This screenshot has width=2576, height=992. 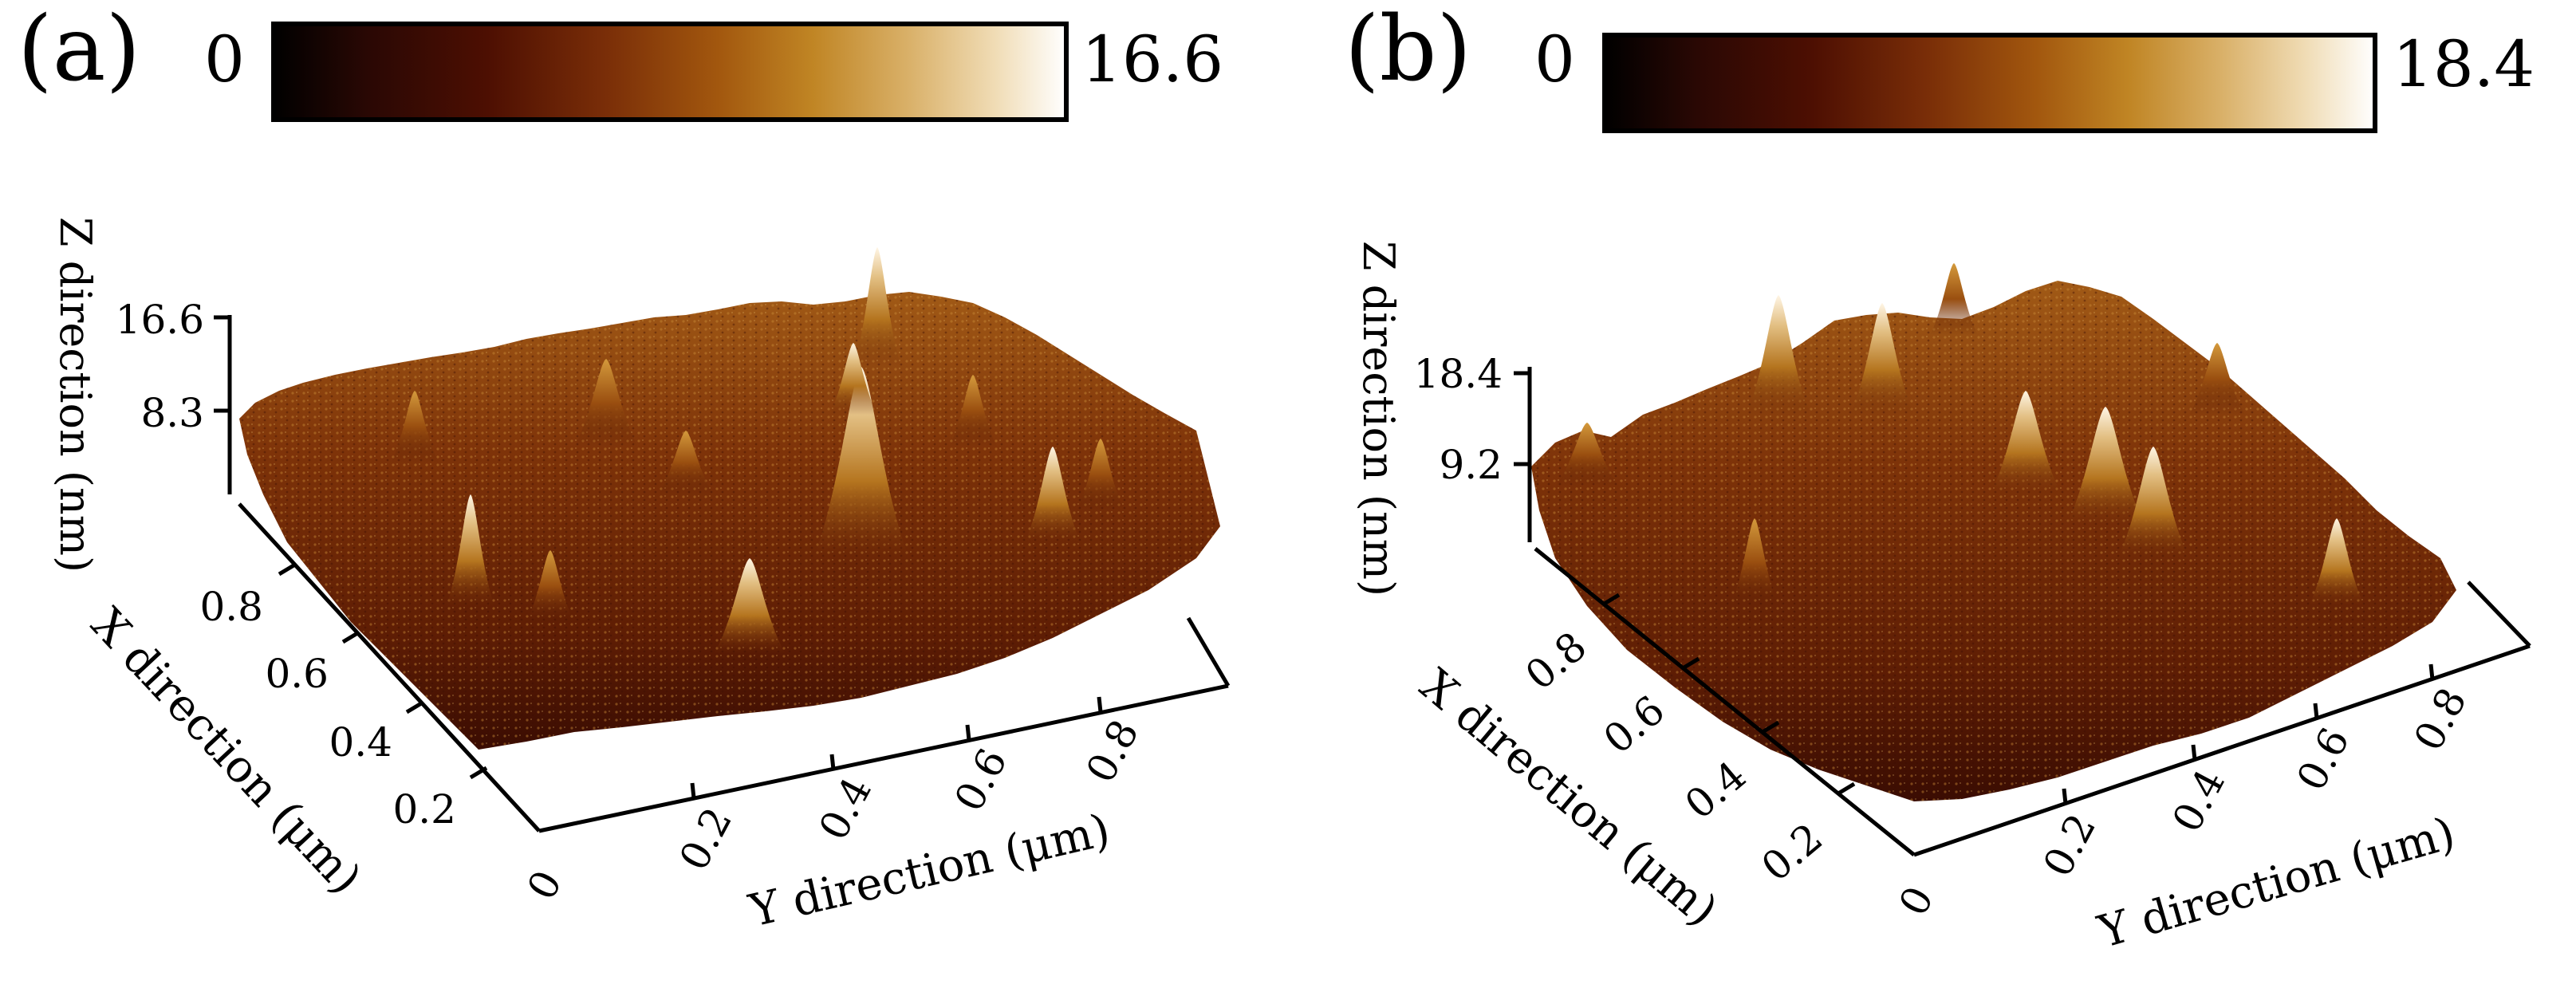 I want to click on panel-b-z-tick-label-1: 18.4, so click(x=1458, y=374).